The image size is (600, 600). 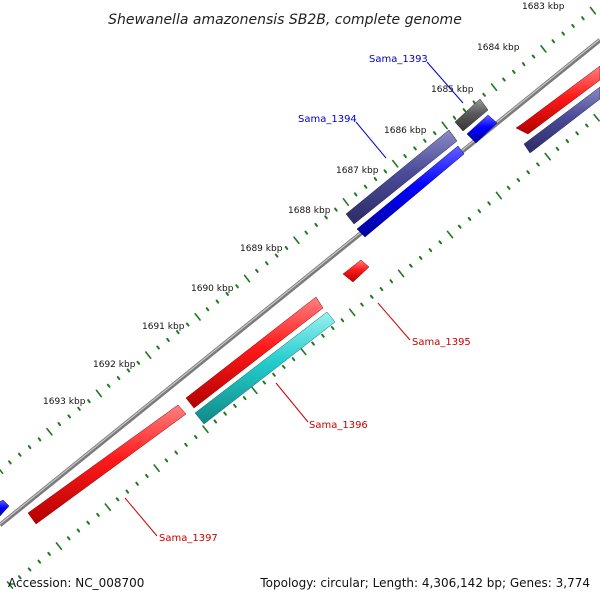 I want to click on tick-label-1686: 1686 kbp, so click(x=405, y=131).